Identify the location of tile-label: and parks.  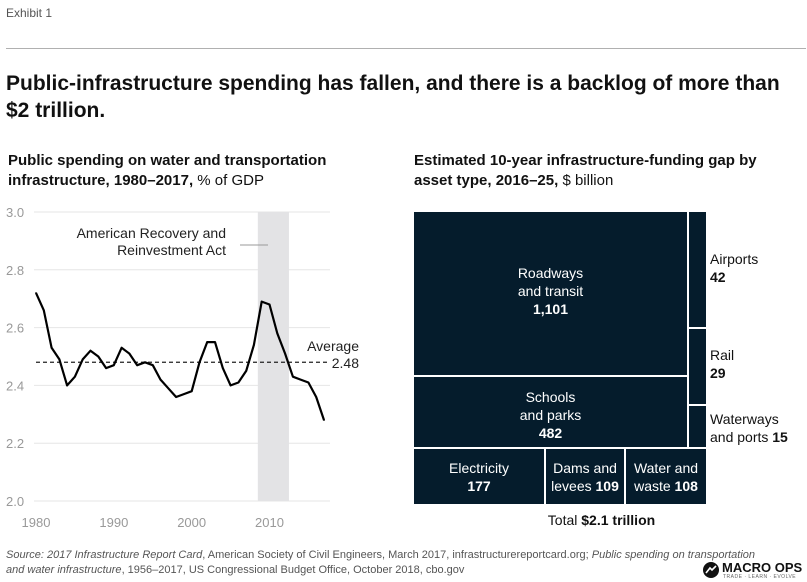
(550, 415).